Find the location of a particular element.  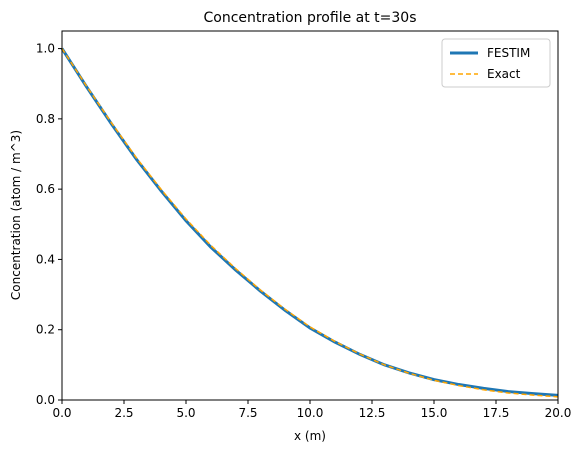

y-tick-label: 0.6 is located at coordinates (45, 189).